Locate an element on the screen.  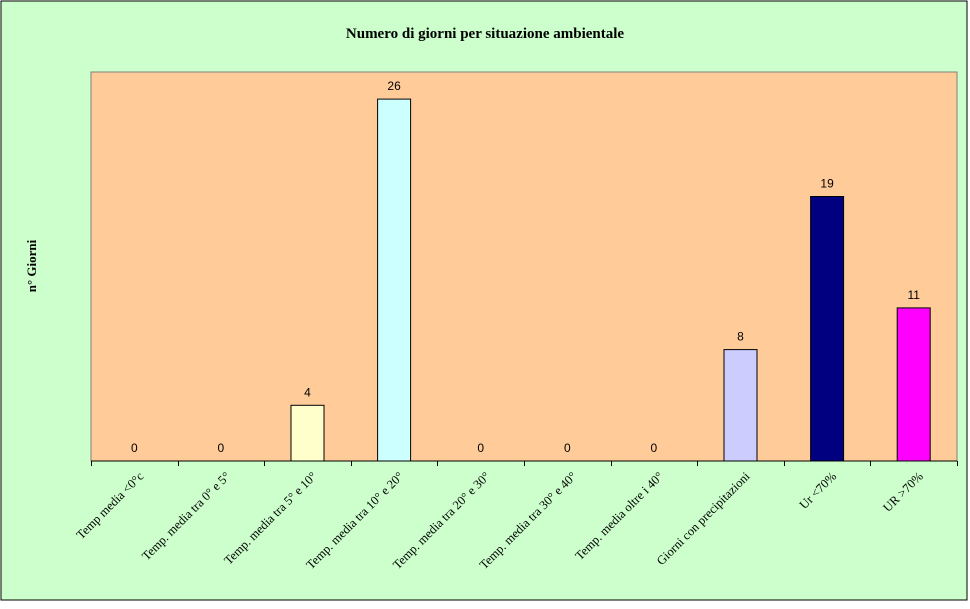
y-axis-label: n° Giorni is located at coordinates (31, 265).